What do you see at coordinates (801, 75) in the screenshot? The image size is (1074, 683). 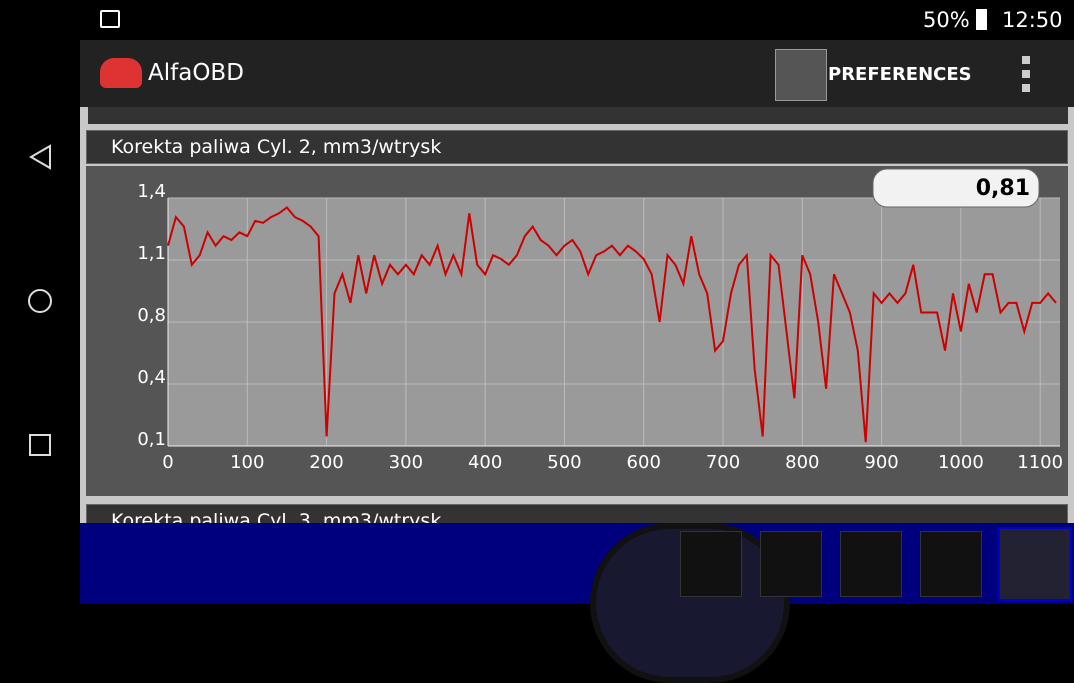 I see `preferences-icon` at bounding box center [801, 75].